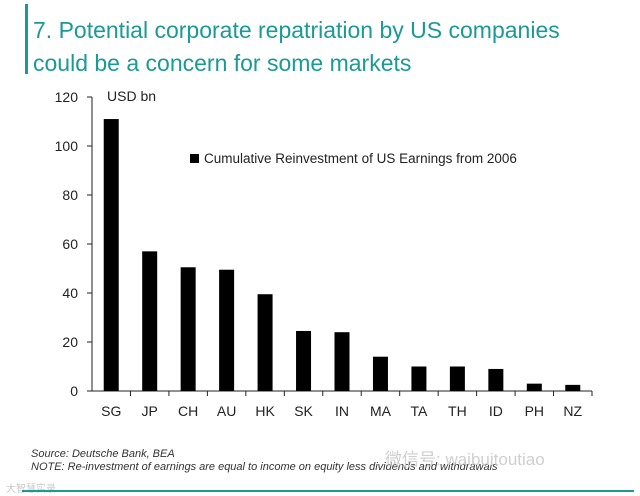  I want to click on bar-hk, so click(265, 342).